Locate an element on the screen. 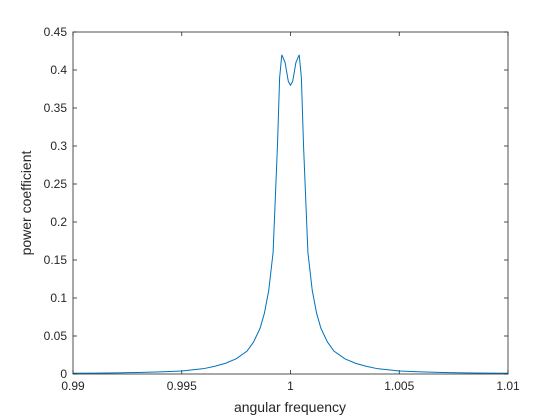 This screenshot has height=420, width=560. x-tick-label: 1.005 is located at coordinates (399, 386).